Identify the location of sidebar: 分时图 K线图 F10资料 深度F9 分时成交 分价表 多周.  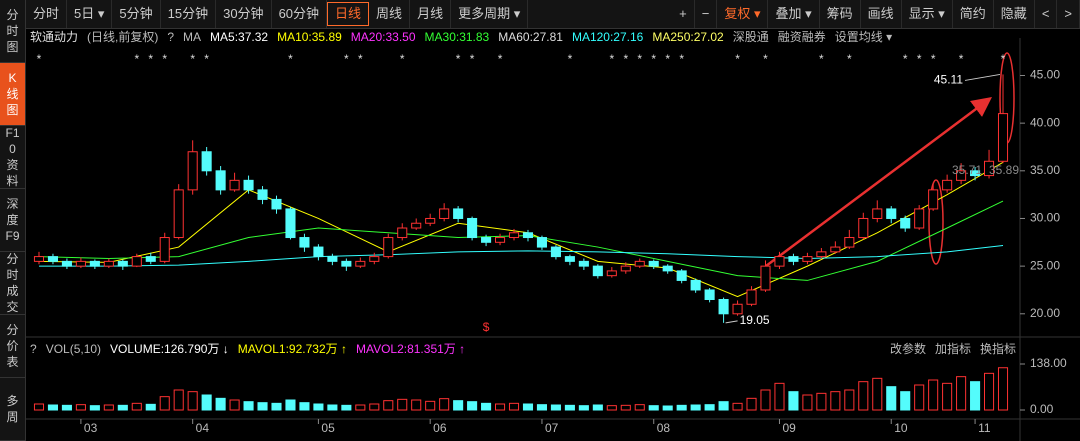
(13, 220).